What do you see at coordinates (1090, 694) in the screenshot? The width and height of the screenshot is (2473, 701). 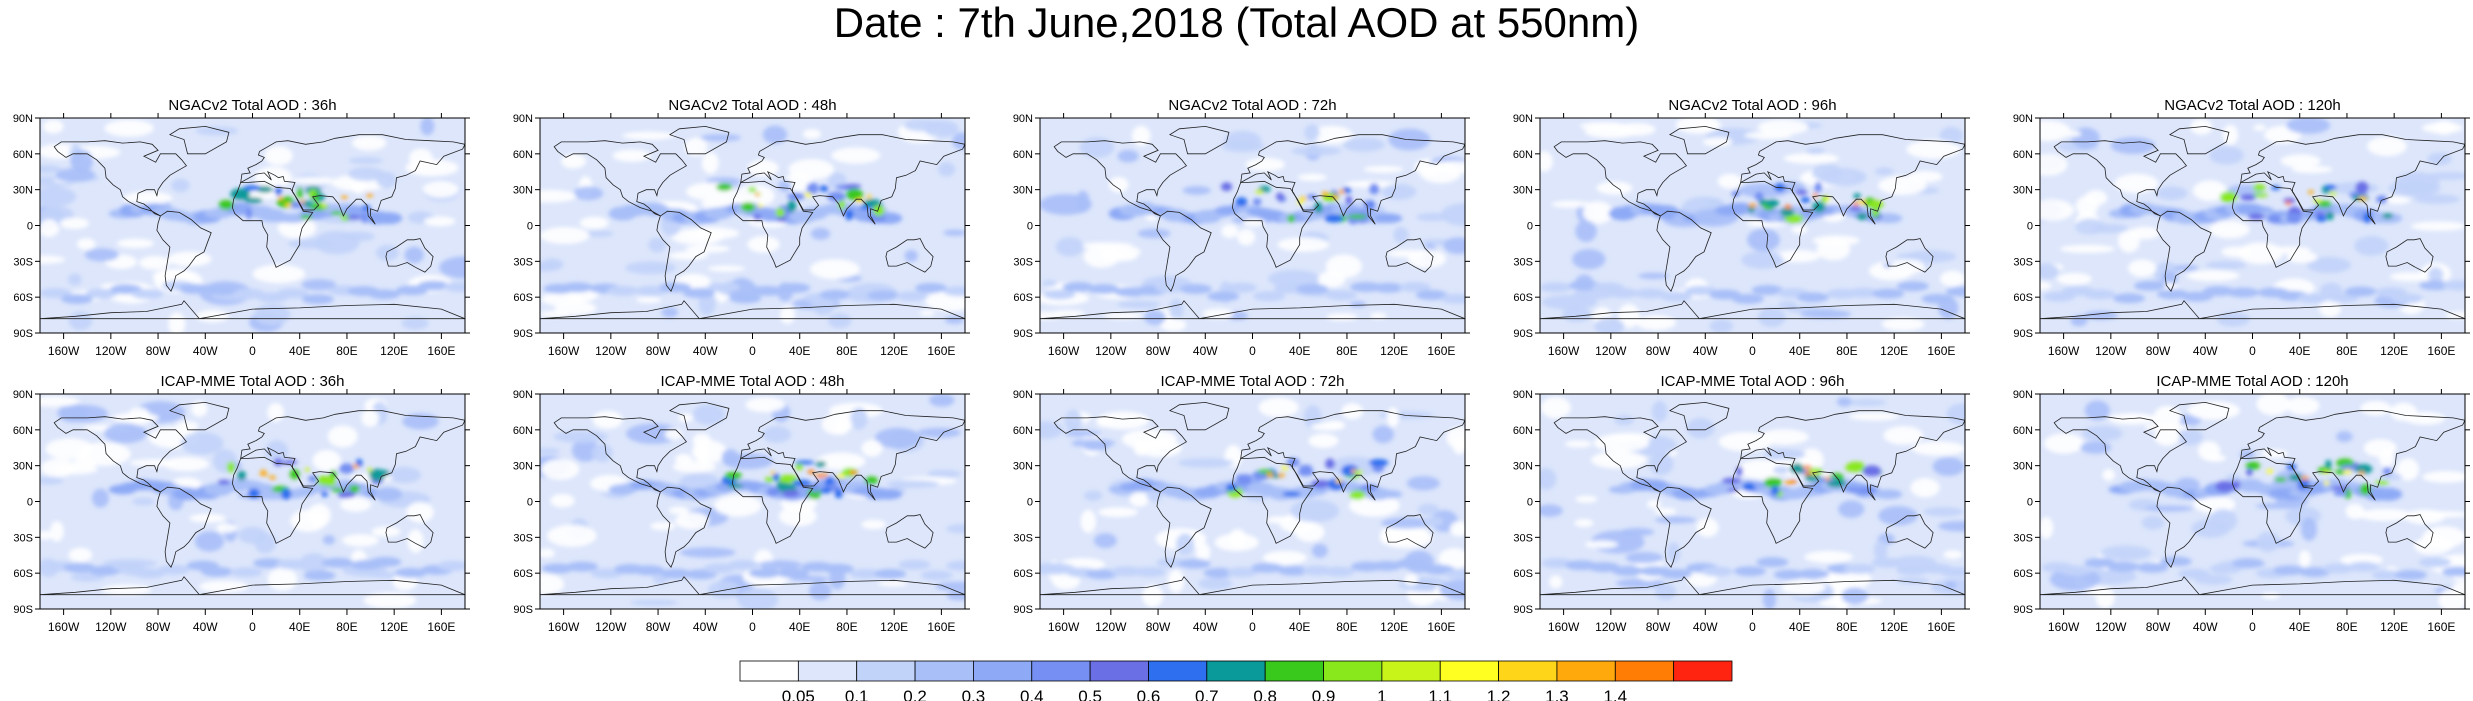 I see `colorbar-label: 0.5` at bounding box center [1090, 694].